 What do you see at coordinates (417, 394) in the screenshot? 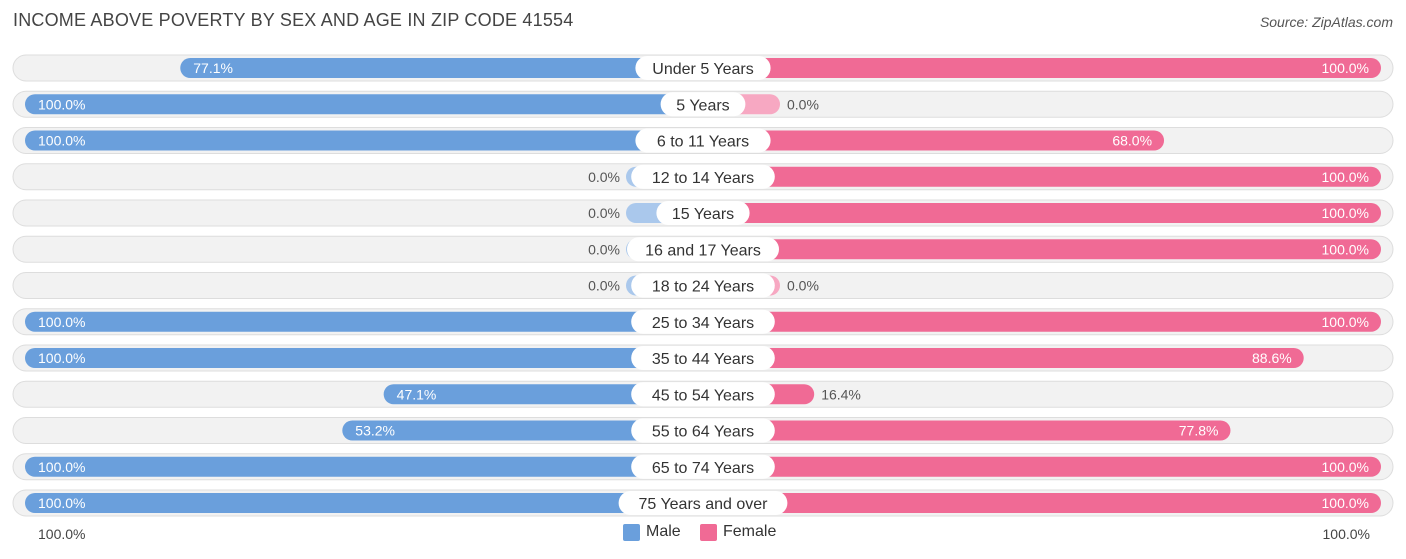
I see `data-label-male: 47.1%` at bounding box center [417, 394].